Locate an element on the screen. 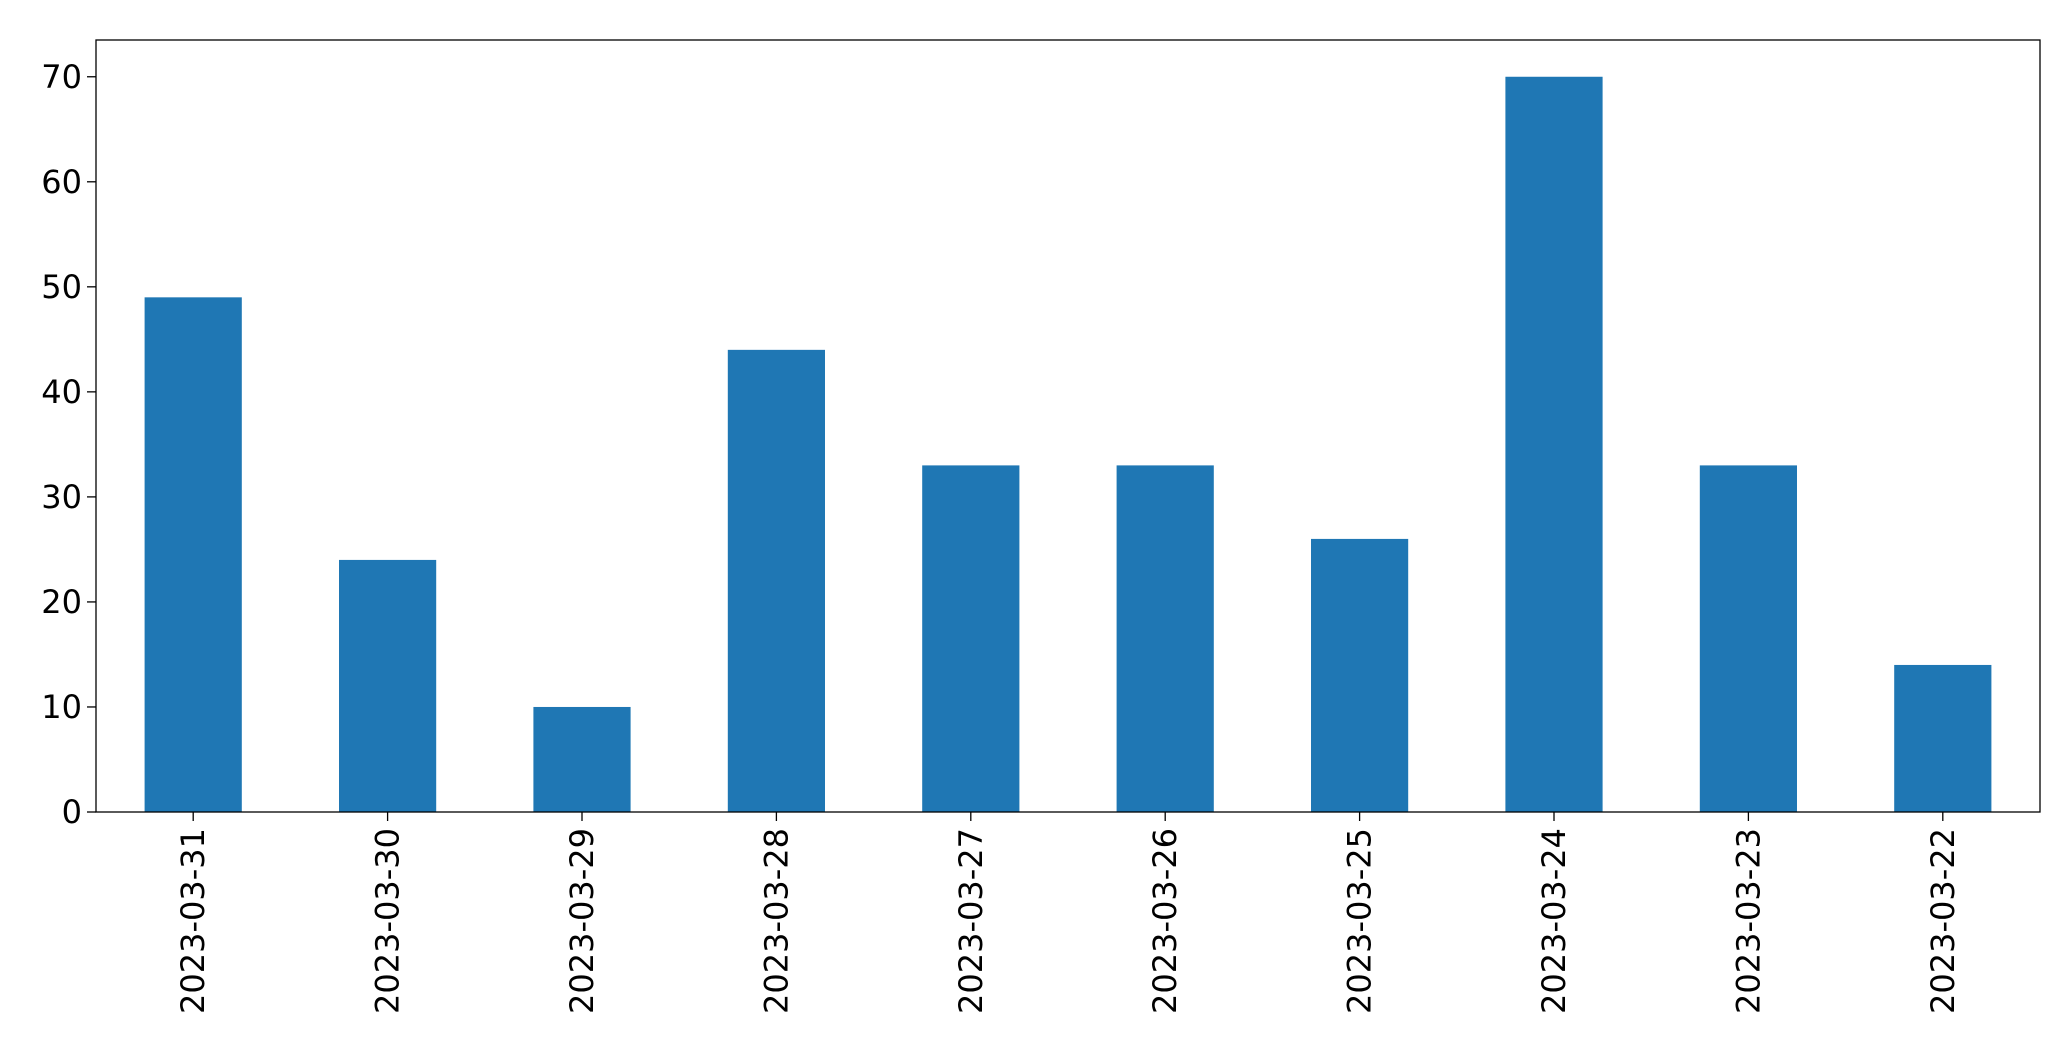 Image resolution: width=2071 pixels, height=1061 pixels. x-tick-label: 2023-03-28 is located at coordinates (776, 921).